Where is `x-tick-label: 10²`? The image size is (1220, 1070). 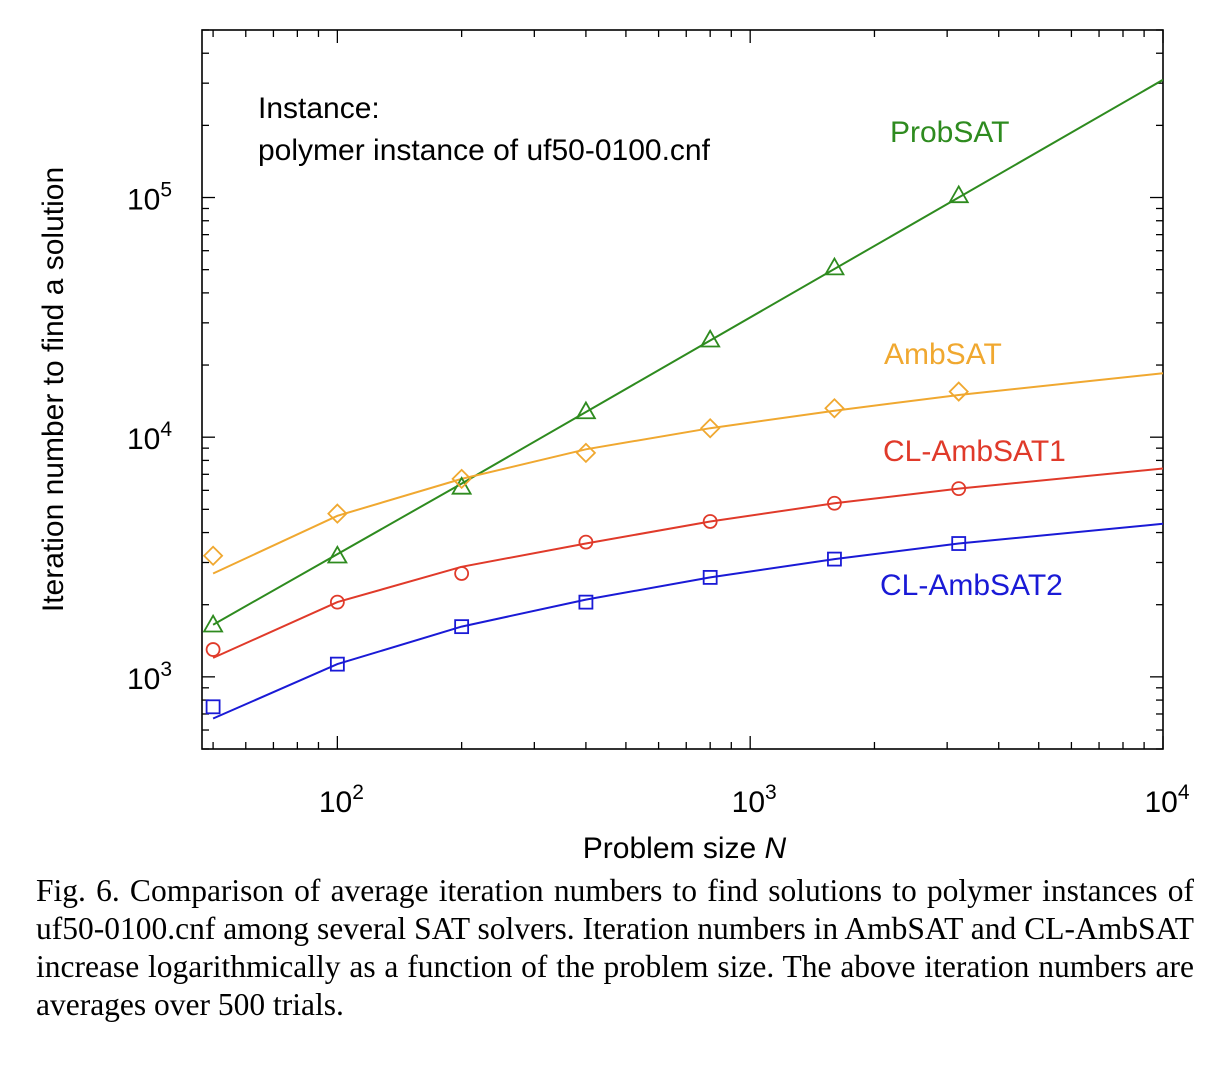 x-tick-label: 10² is located at coordinates (341, 800).